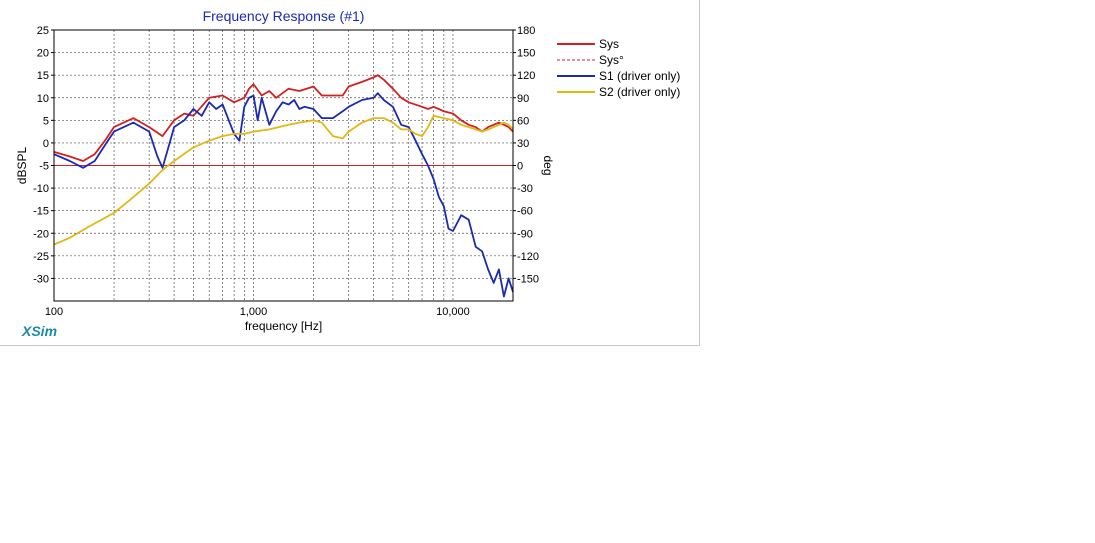 The image size is (1095, 543). I want to click on y-tick-label: -10, so click(41, 189).